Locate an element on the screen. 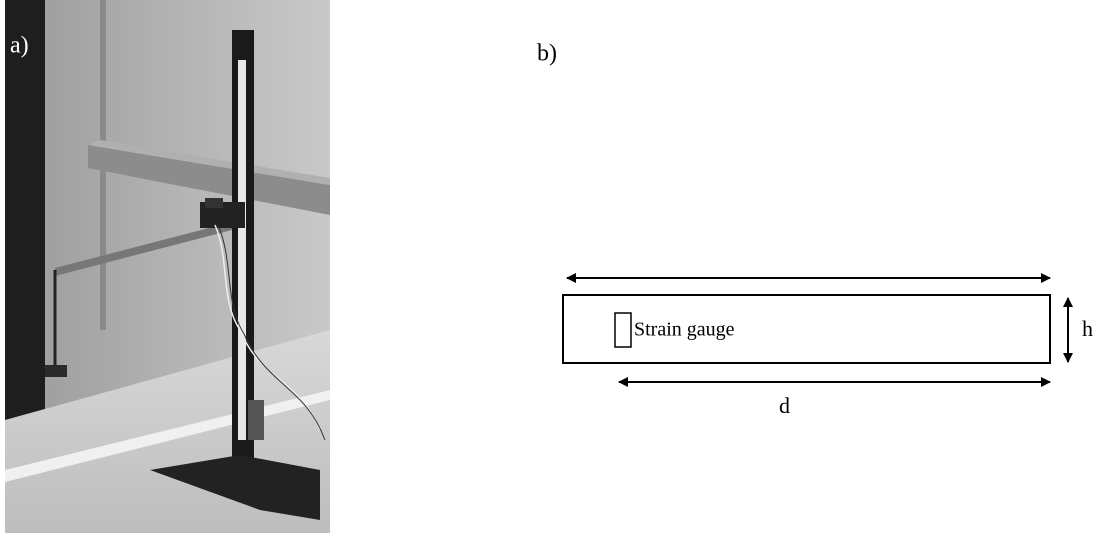 This screenshot has height=533, width=1099. distance-label: d is located at coordinates (784, 405).